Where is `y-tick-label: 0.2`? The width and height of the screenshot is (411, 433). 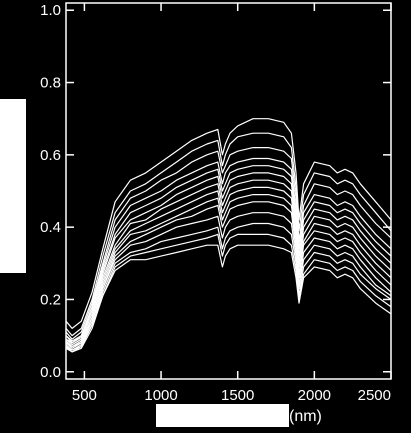 y-tick-label: 0.2 is located at coordinates (50, 299).